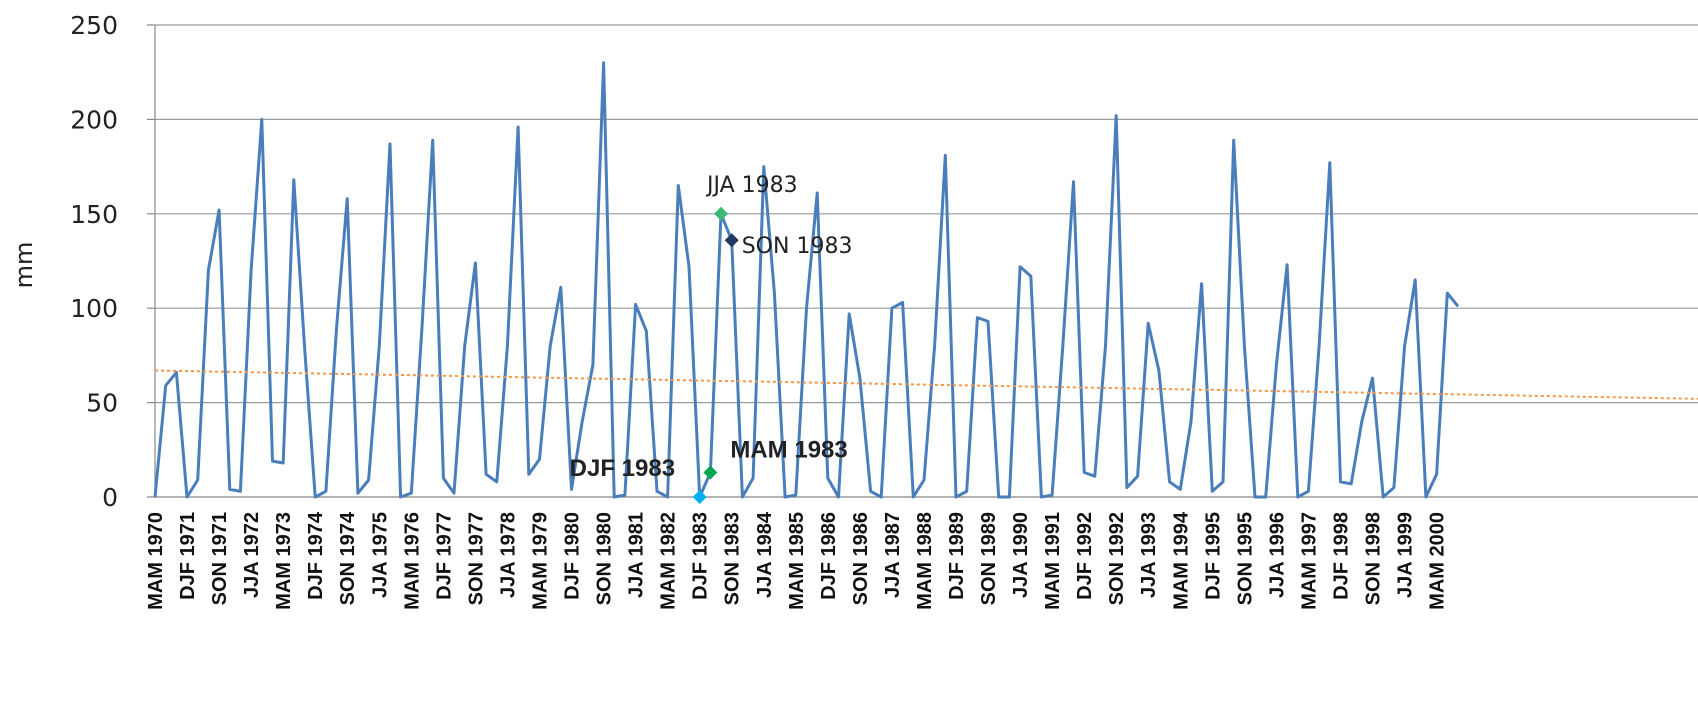  Describe the element at coordinates (1374, 558) in the screenshot. I see `x-tick-label: SON 1998` at that location.